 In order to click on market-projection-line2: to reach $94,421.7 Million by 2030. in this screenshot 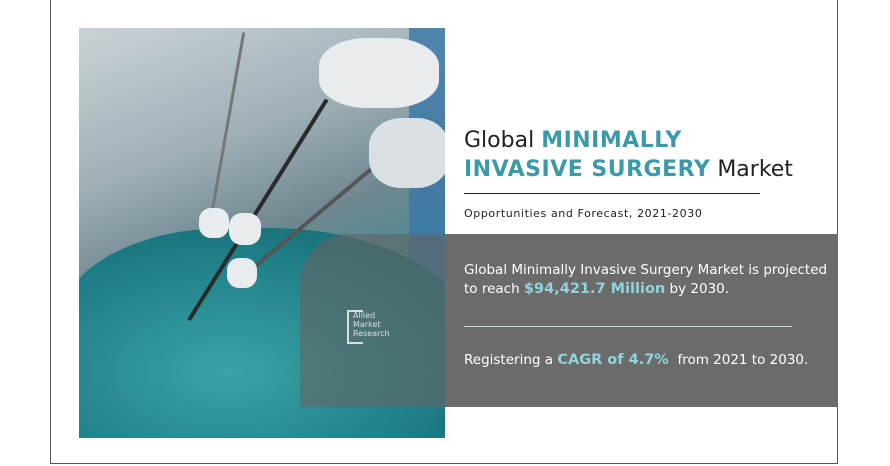, I will do `click(597, 289)`.